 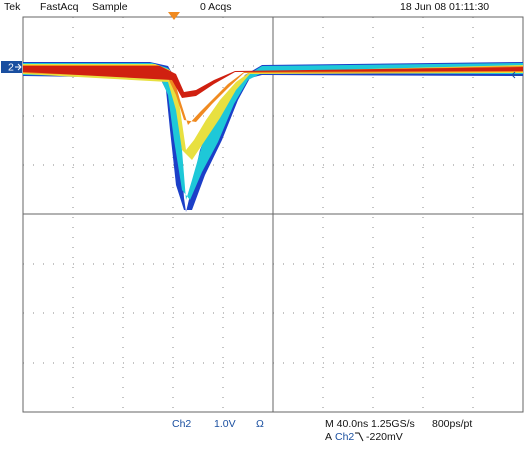 What do you see at coordinates (328, 437) in the screenshot?
I see `trigger-label: A` at bounding box center [328, 437].